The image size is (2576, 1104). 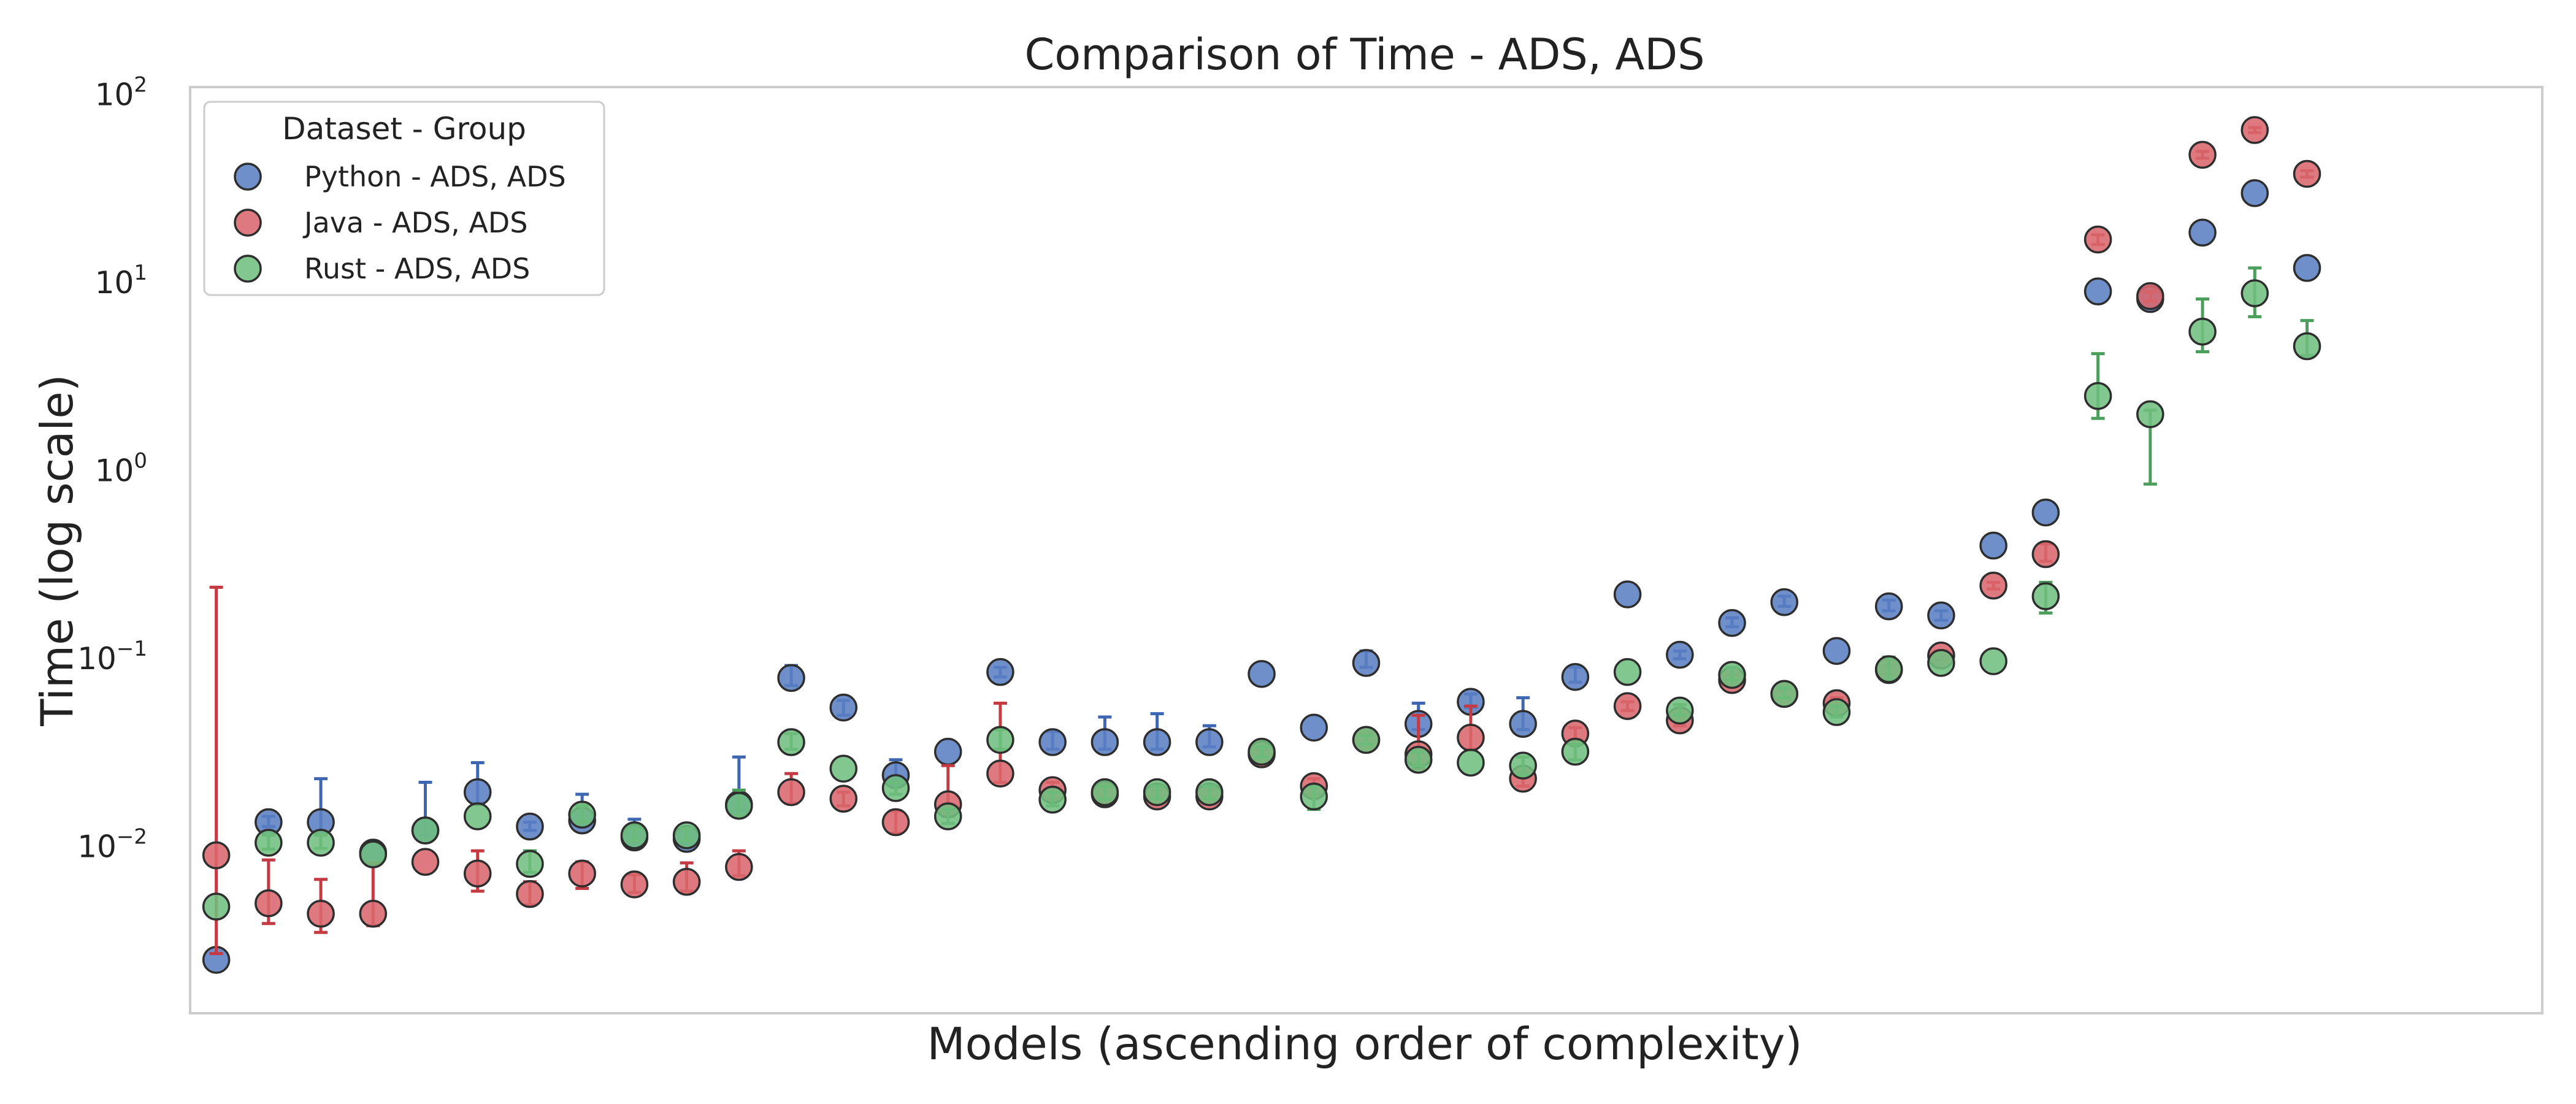 I want to click on legend-label: Java - ADS, ADS, so click(x=414, y=222).